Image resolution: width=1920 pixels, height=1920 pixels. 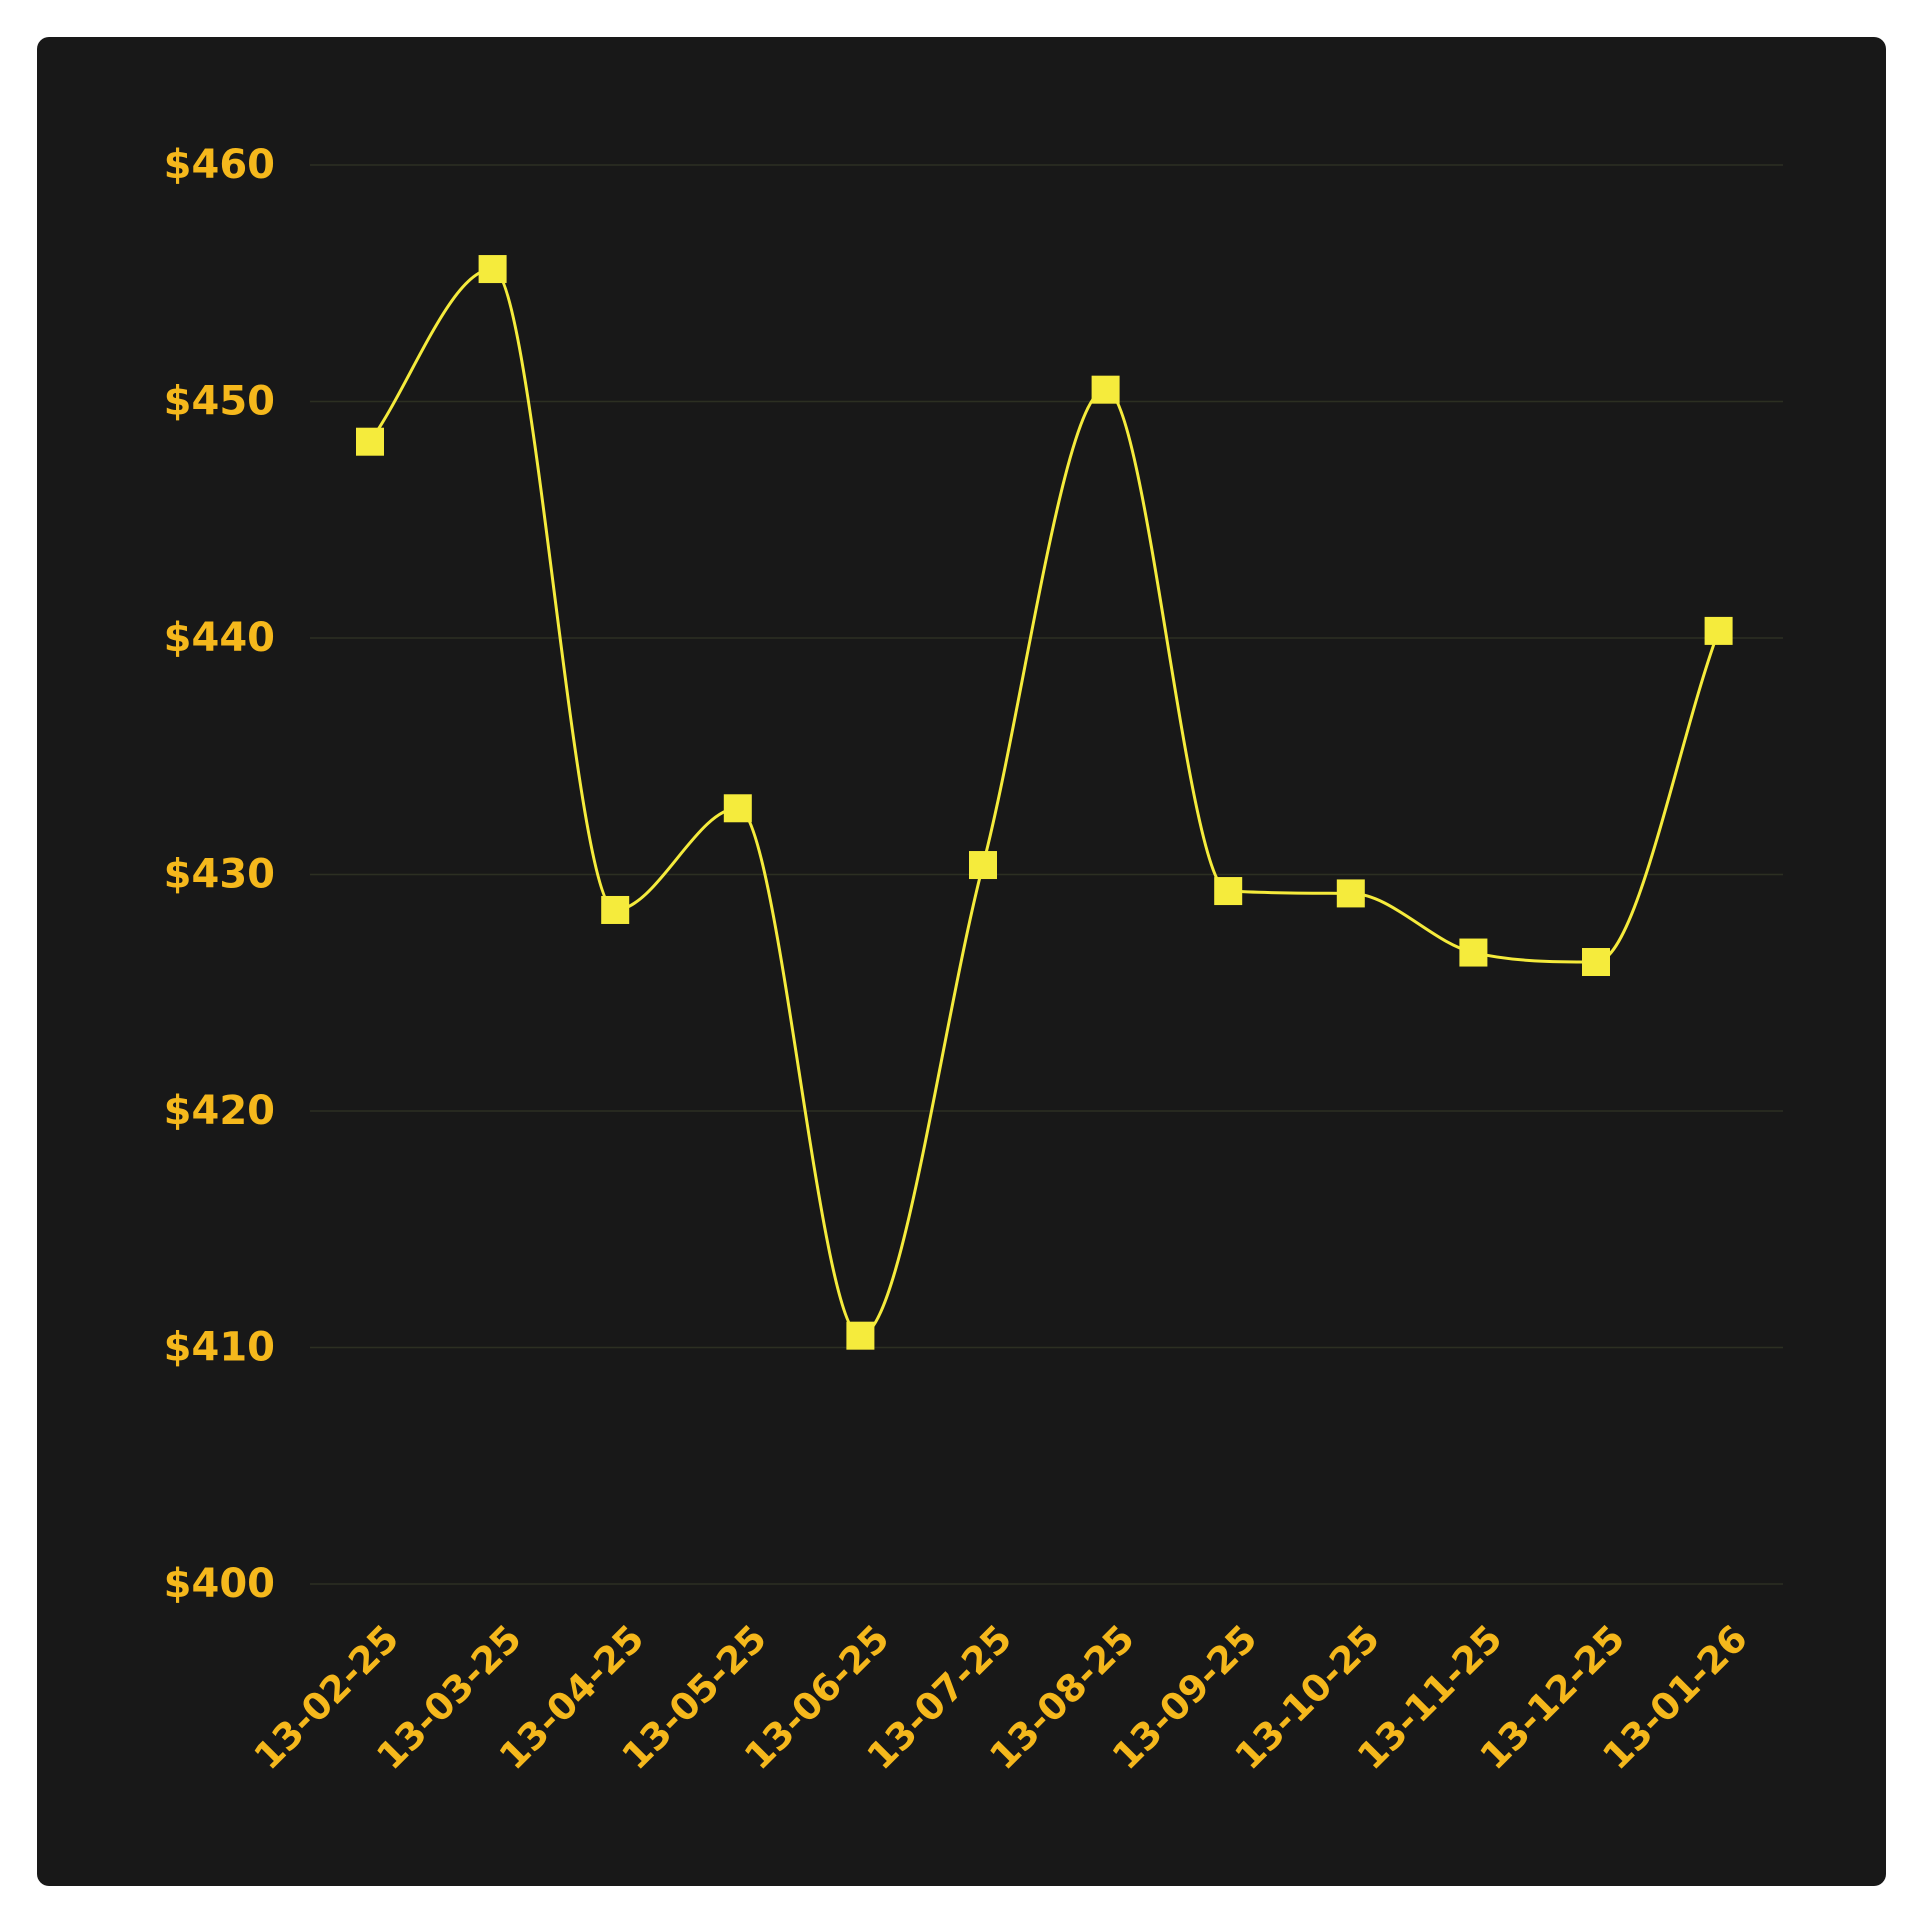 I want to click on y-tick-label: $460, so click(x=219, y=165).